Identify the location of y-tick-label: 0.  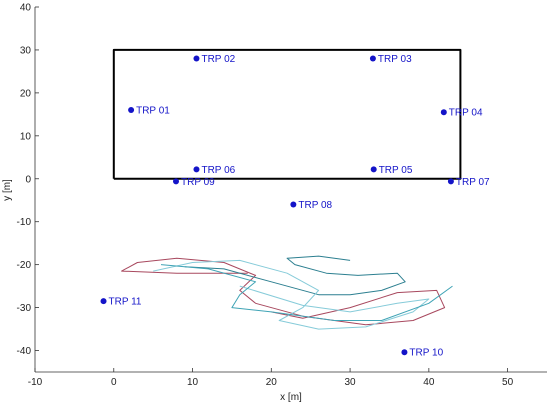
(28, 179).